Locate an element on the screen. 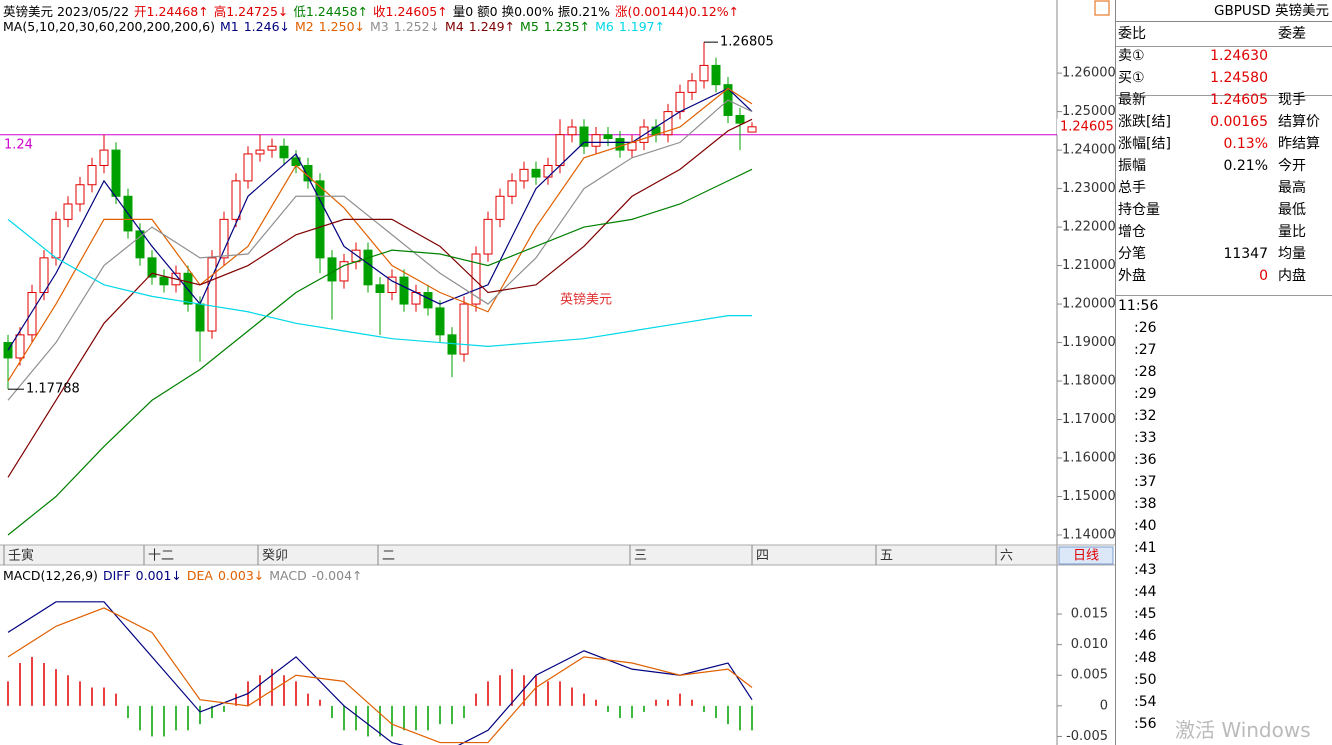 The height and width of the screenshot is (745, 1332). quote-value: 0.13% is located at coordinates (1245, 144).